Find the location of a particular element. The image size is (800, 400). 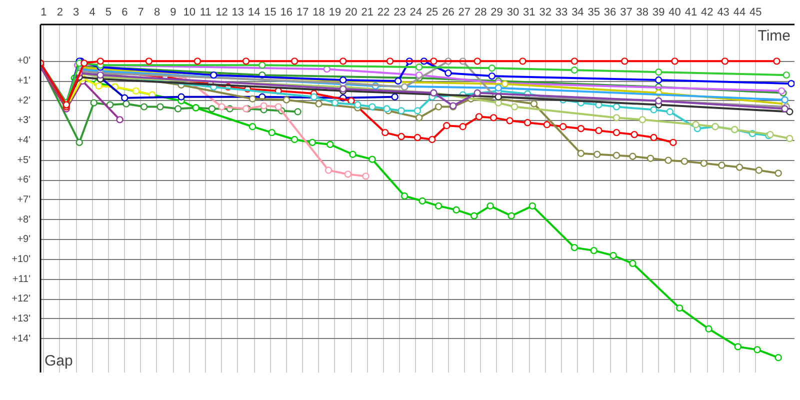

y-tick-label: +6' is located at coordinates (24, 180).